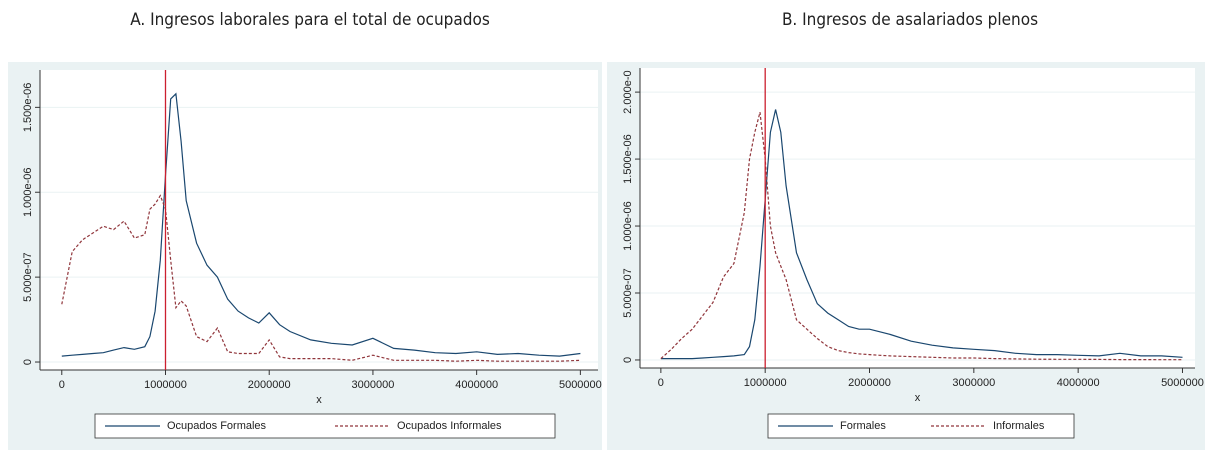  What do you see at coordinates (1019, 426) in the screenshot?
I see `legend-label: Informales` at bounding box center [1019, 426].